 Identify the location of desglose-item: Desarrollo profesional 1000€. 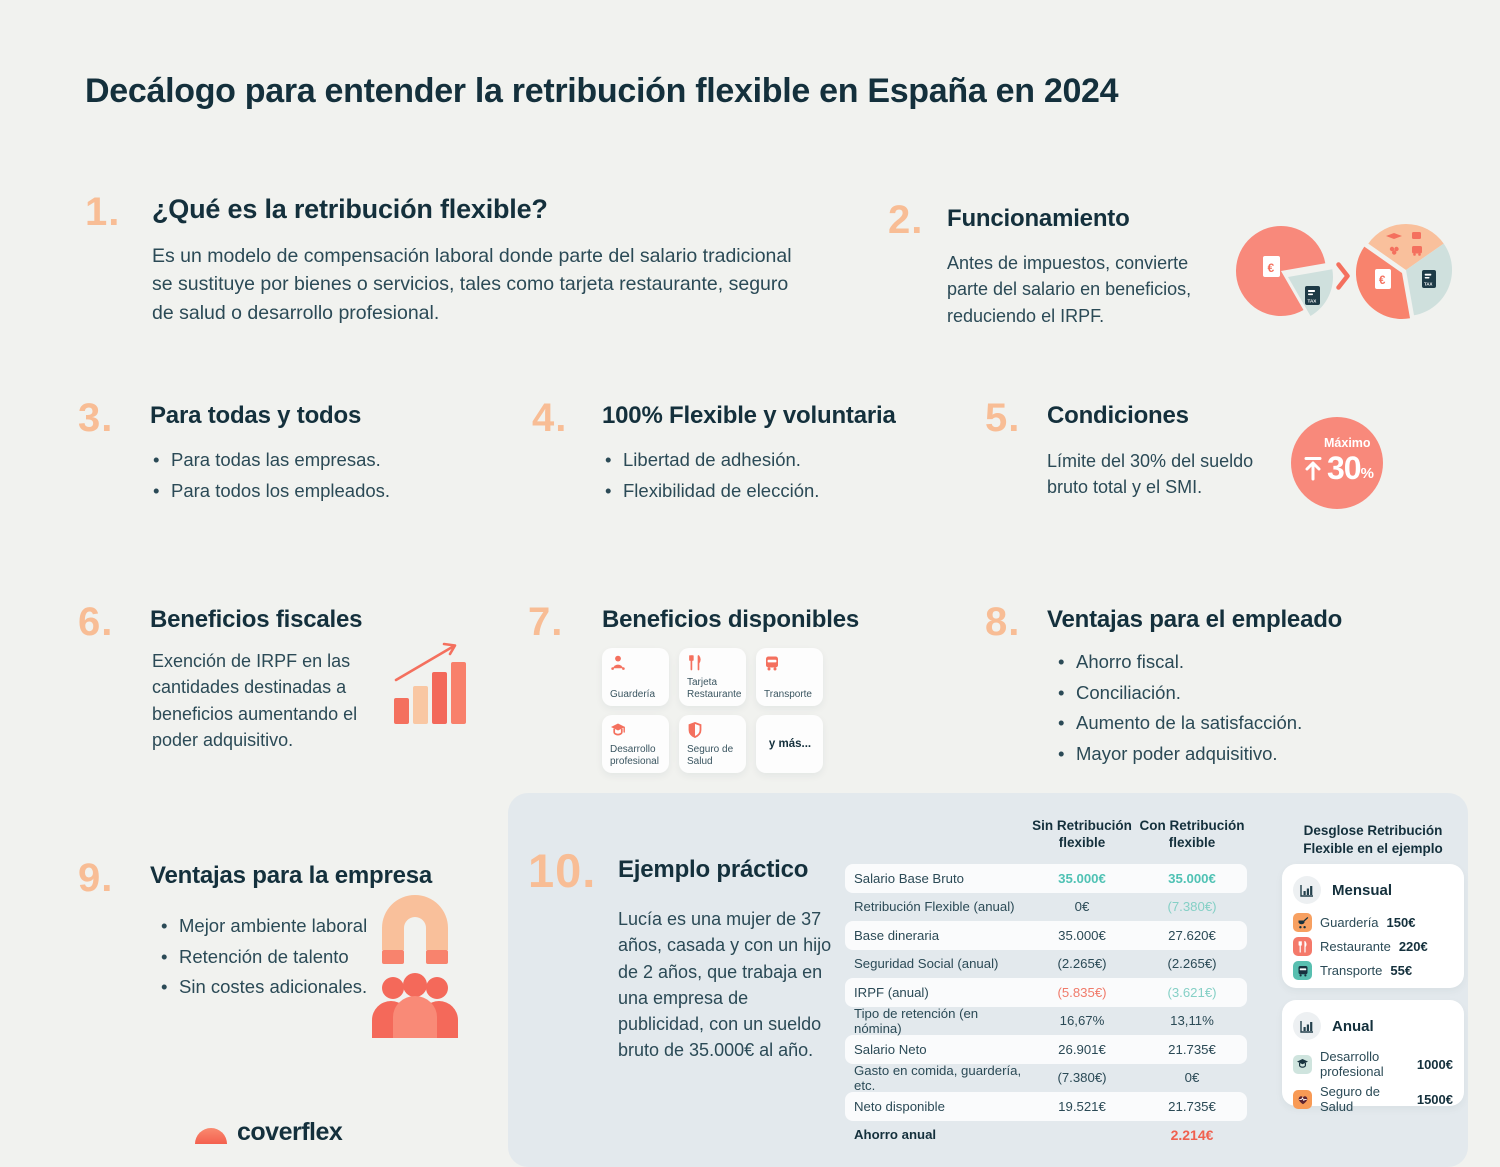
(1373, 1064).